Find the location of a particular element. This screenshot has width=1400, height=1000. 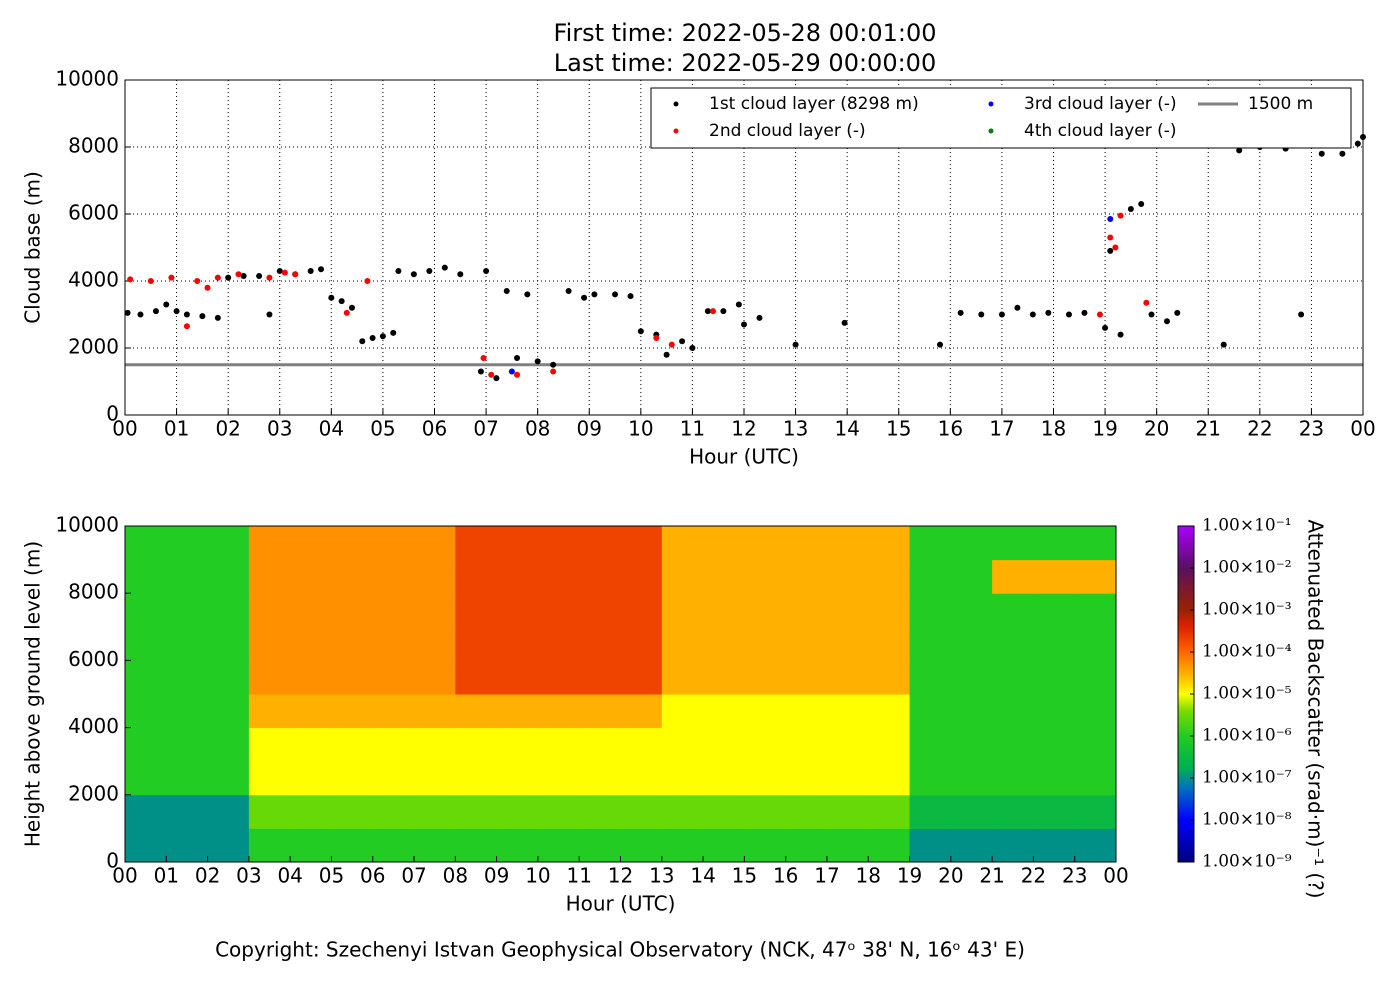

x-tick-label: 09 is located at coordinates (589, 429).